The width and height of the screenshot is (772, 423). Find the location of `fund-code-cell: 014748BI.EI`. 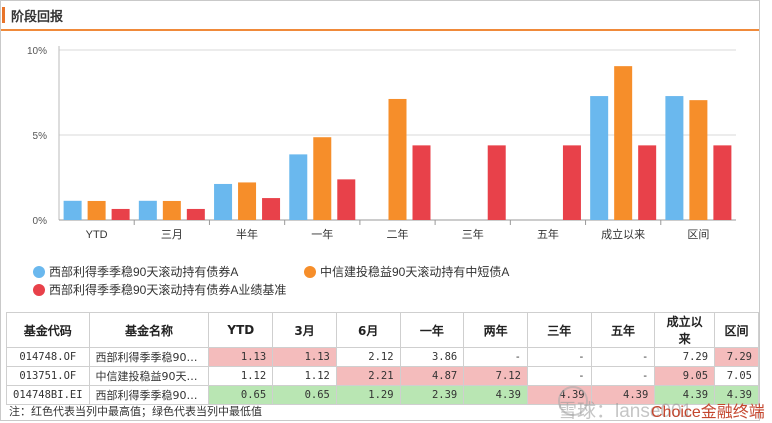

fund-code-cell: 014748BI.EI is located at coordinates (48, 395).